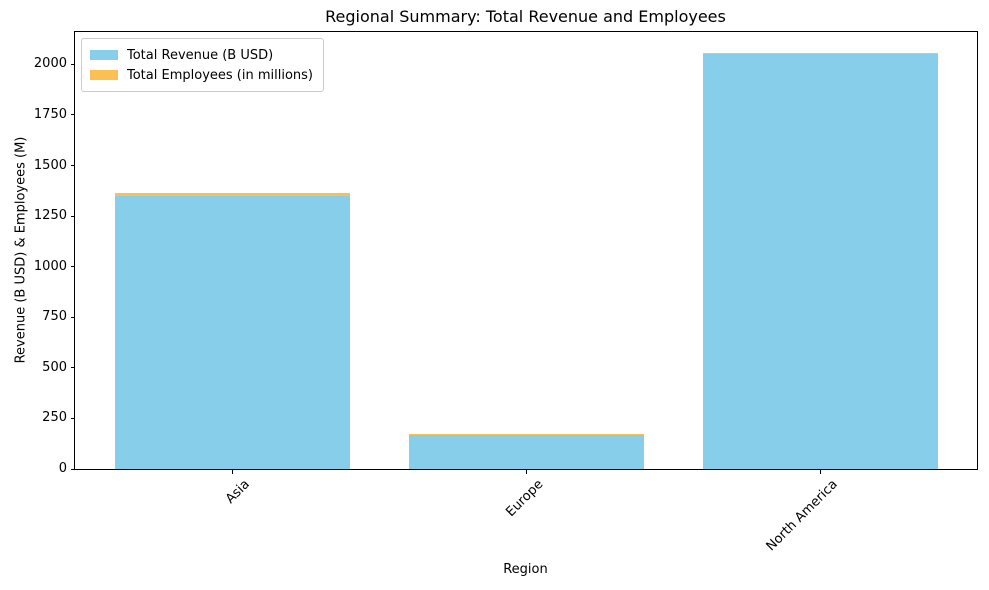  I want to click on legend-label-total-employees: Total Employees (in millions), so click(220, 75).